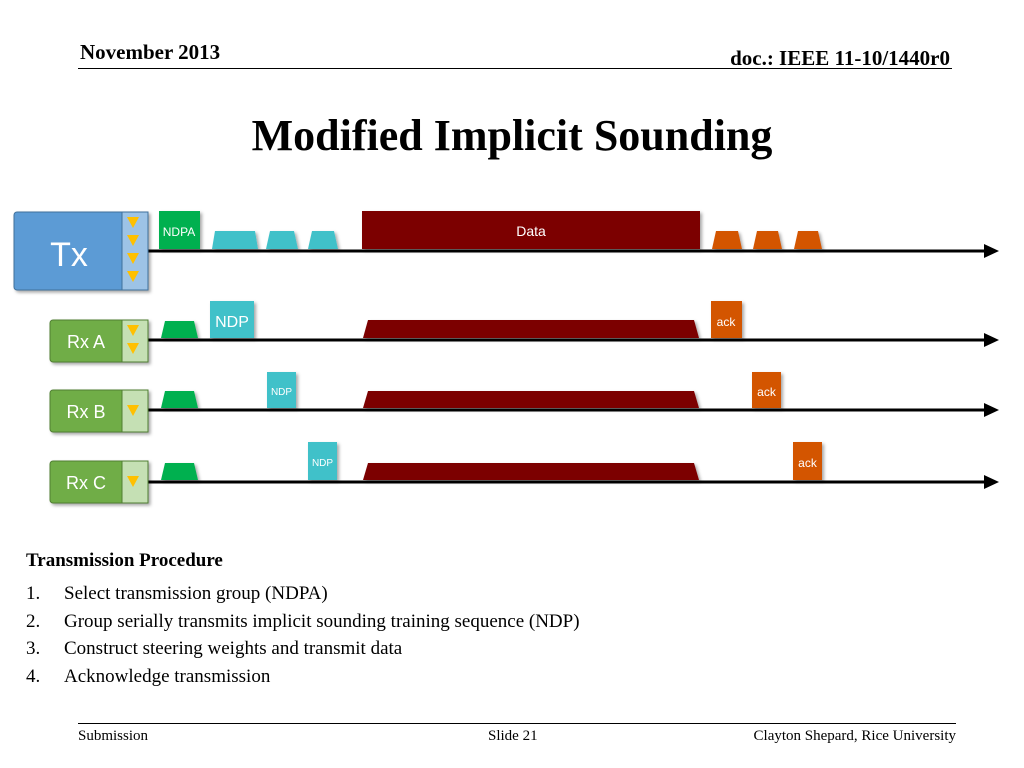  I want to click on procedure-step: 1. Select transmission group (NDPA), so click(303, 594).